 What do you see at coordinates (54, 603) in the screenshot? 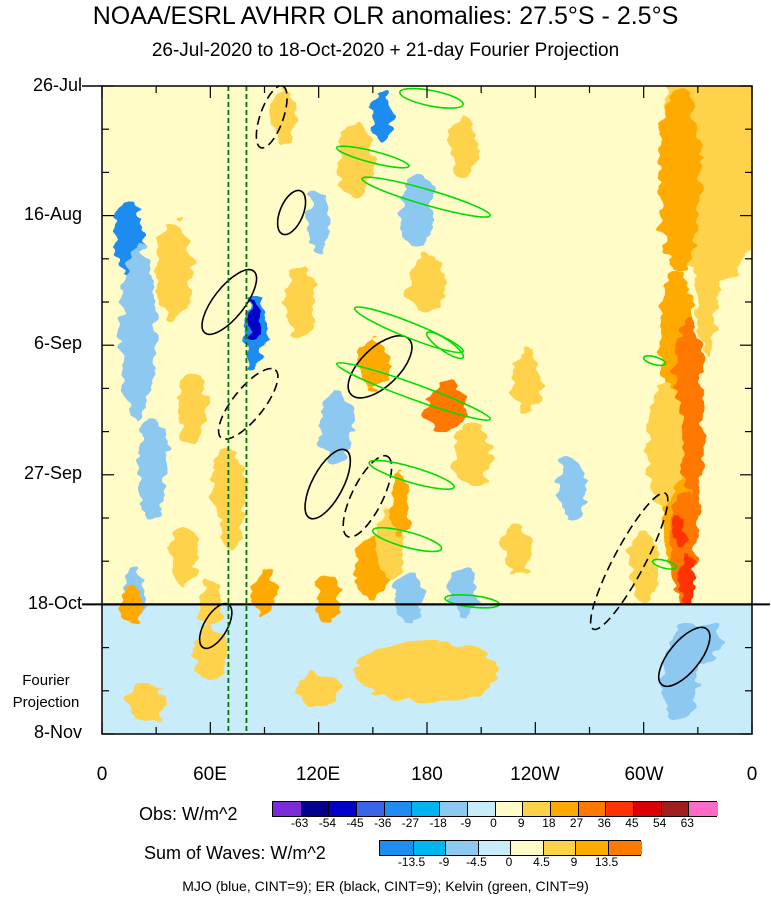
I see `y-tick-label: 18-Oct` at bounding box center [54, 603].